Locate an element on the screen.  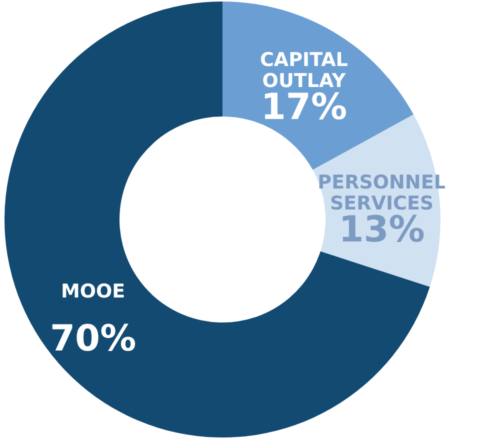
data-label: 70% is located at coordinates (93, 339).